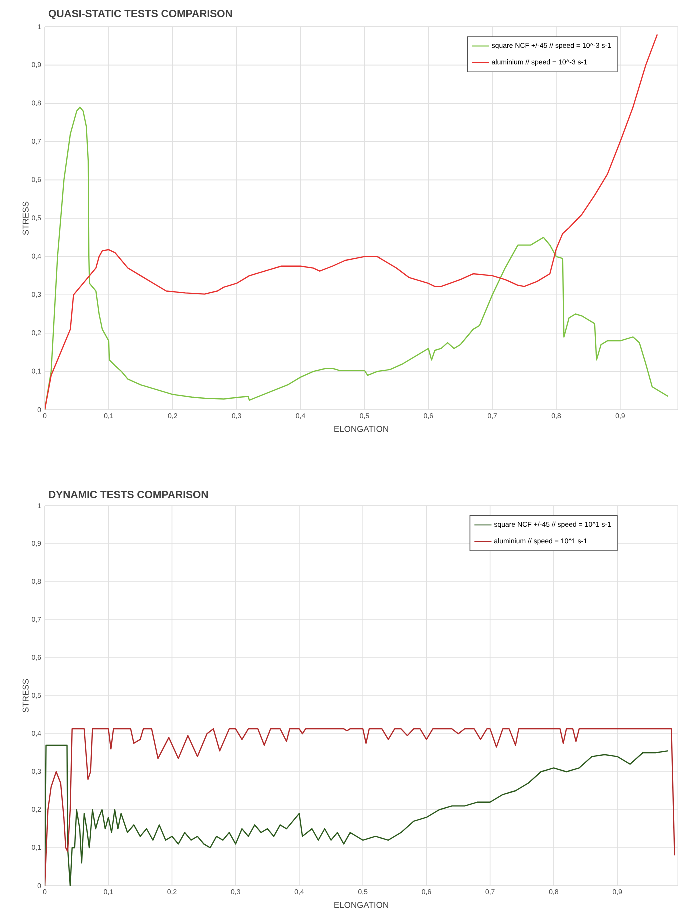 Image resolution: width=680 pixels, height=924 pixels. What do you see at coordinates (128, 494) in the screenshot?
I see `chart-title: DYNAMIC TESTS COMPARISON` at bounding box center [128, 494].